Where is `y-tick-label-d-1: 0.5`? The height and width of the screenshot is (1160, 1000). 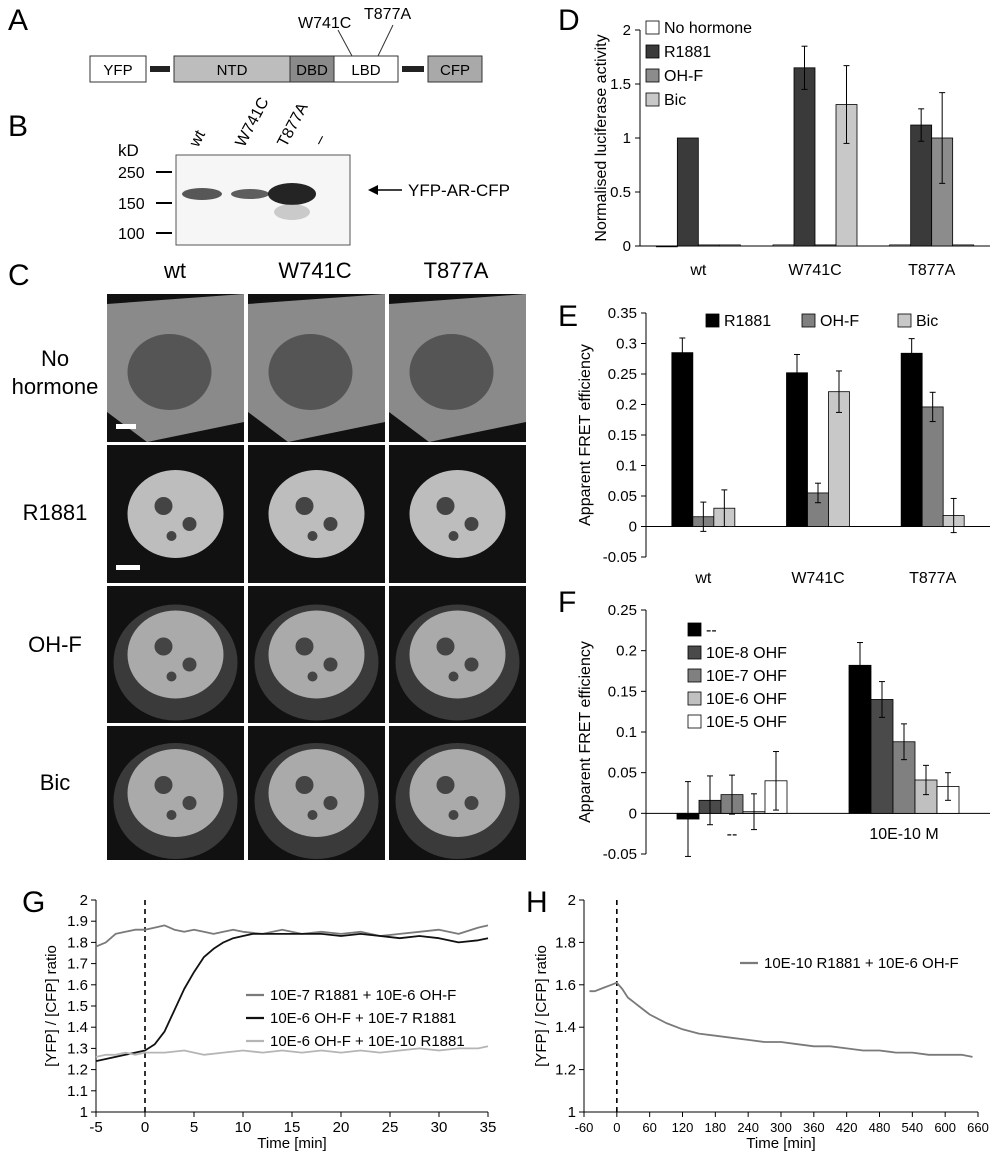
y-tick-label-d-1: 0.5 is located at coordinates (620, 192).